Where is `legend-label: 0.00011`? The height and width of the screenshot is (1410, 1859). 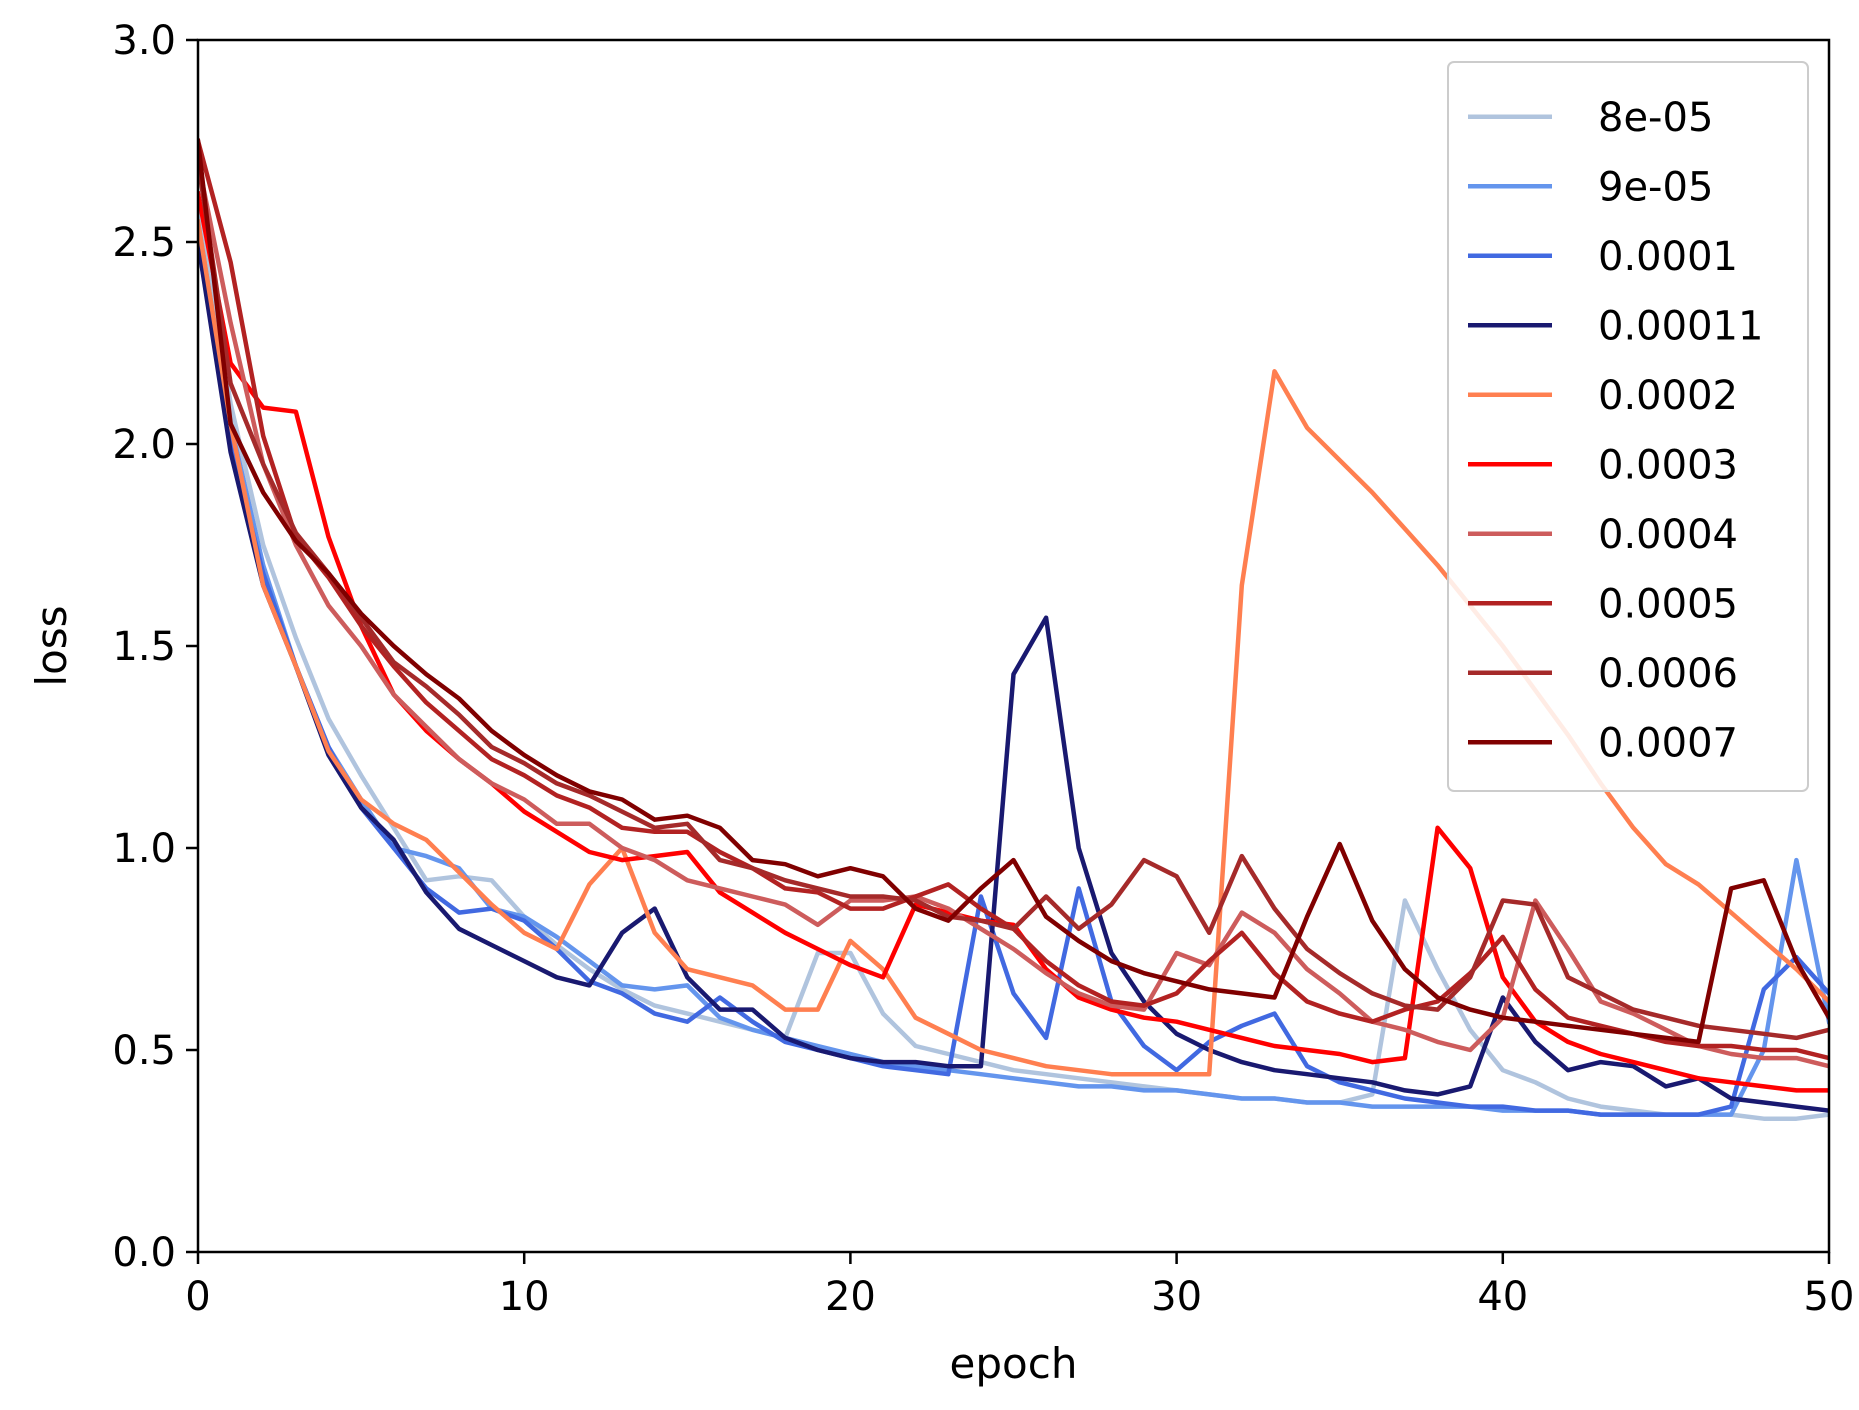 legend-label: 0.00011 is located at coordinates (1680, 326).